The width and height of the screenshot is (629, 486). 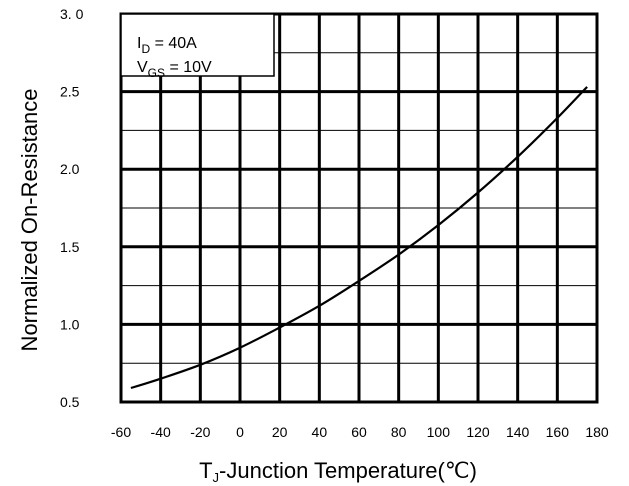 I want to click on x-tick-label: -20, so click(x=200, y=432).